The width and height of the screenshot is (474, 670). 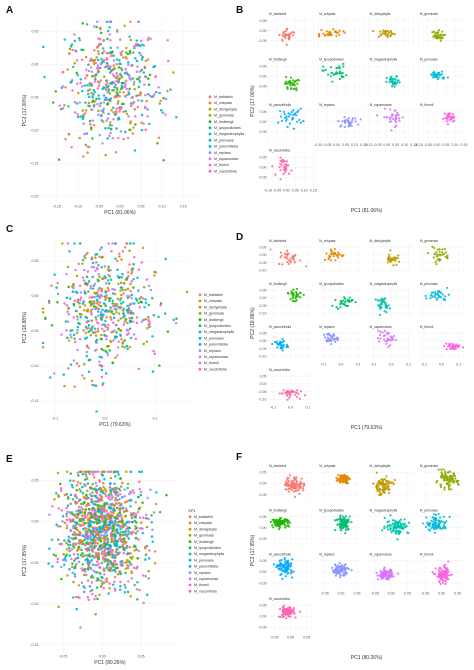 I want to click on panel-b-ytick-label: -0.05, so click(x=262, y=132).